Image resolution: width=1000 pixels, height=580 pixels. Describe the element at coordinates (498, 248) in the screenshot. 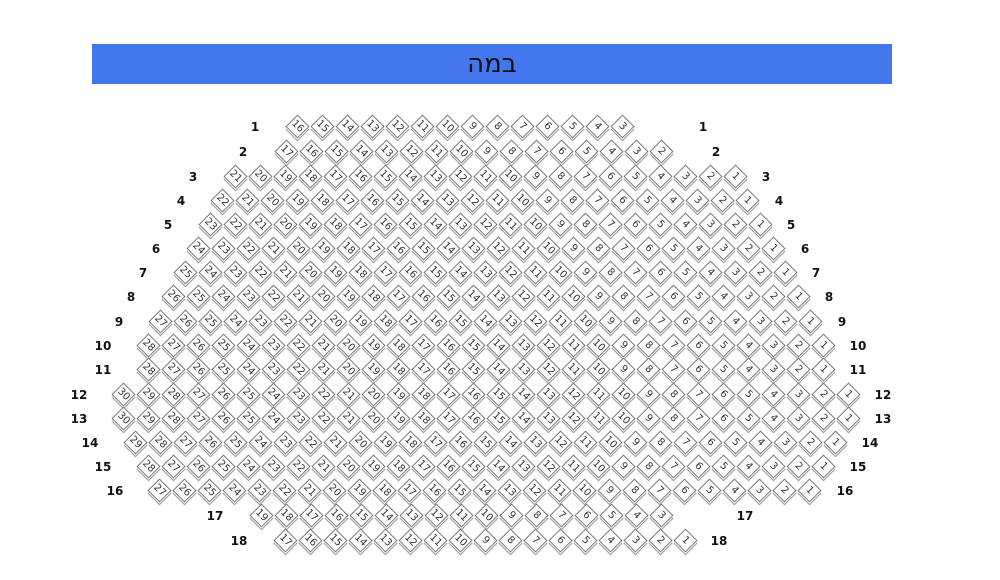

I see `seat: 12` at that location.